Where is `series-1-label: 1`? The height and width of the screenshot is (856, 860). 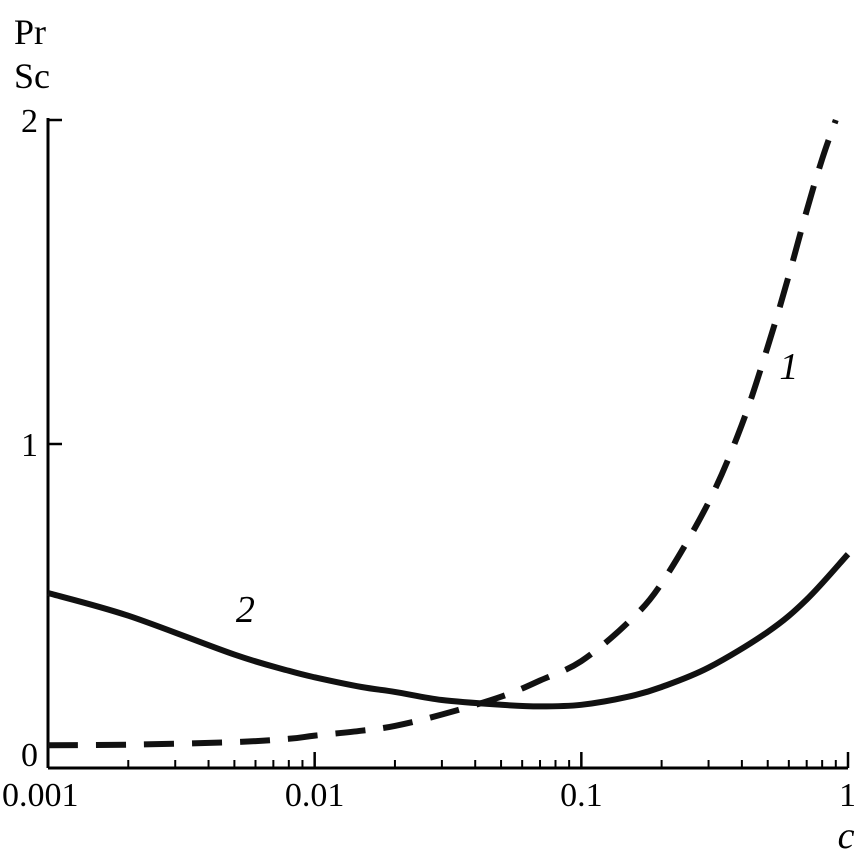 series-1-label: 1 is located at coordinates (788, 367).